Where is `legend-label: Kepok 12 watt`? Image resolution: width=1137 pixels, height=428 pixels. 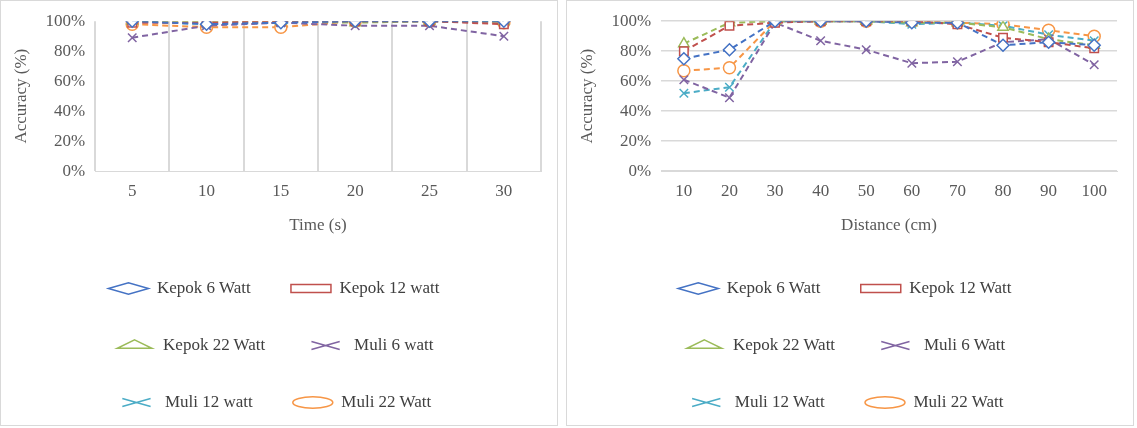
legend-label: Kepok 12 watt is located at coordinates (389, 287).